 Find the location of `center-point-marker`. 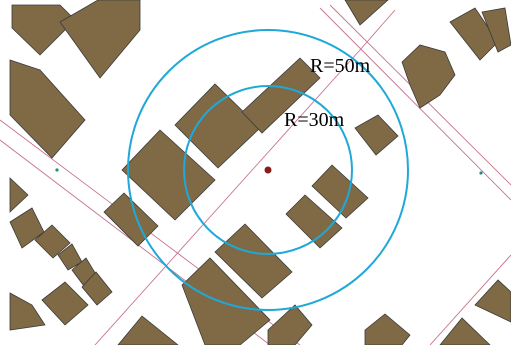

center-point-marker is located at coordinates (268, 170).